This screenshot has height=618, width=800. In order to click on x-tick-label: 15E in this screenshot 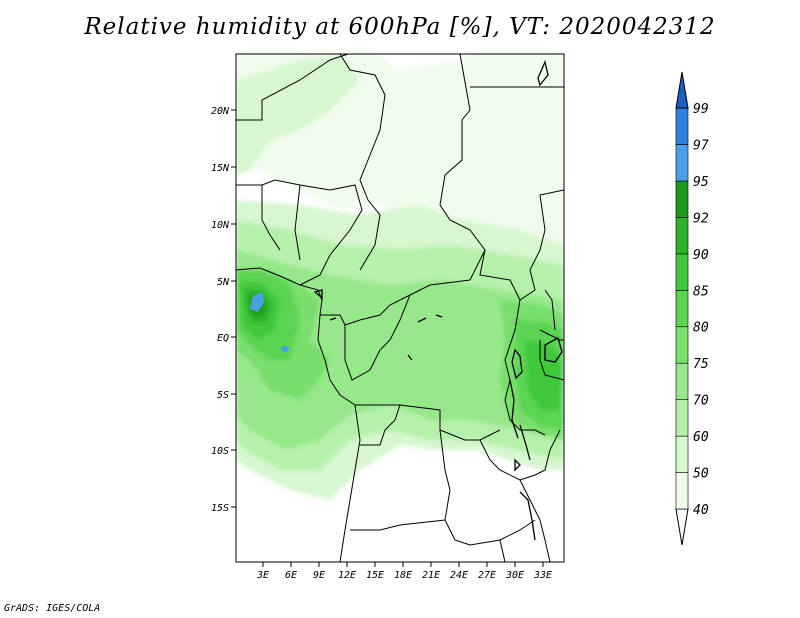, I will do `click(375, 575)`.